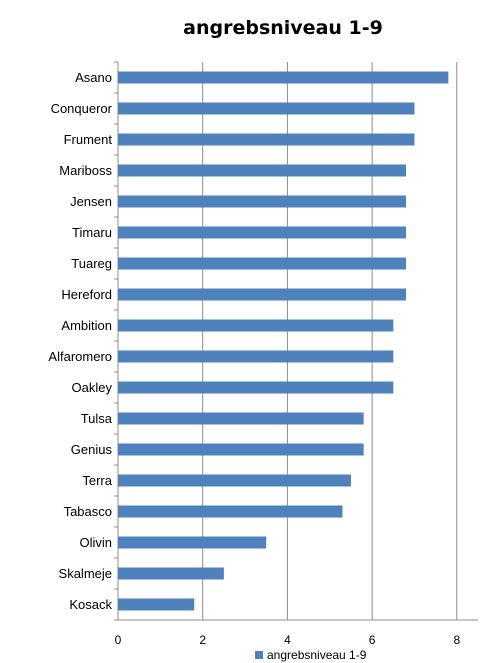  What do you see at coordinates (92, 387) in the screenshot?
I see `category-label: Oakley` at bounding box center [92, 387].